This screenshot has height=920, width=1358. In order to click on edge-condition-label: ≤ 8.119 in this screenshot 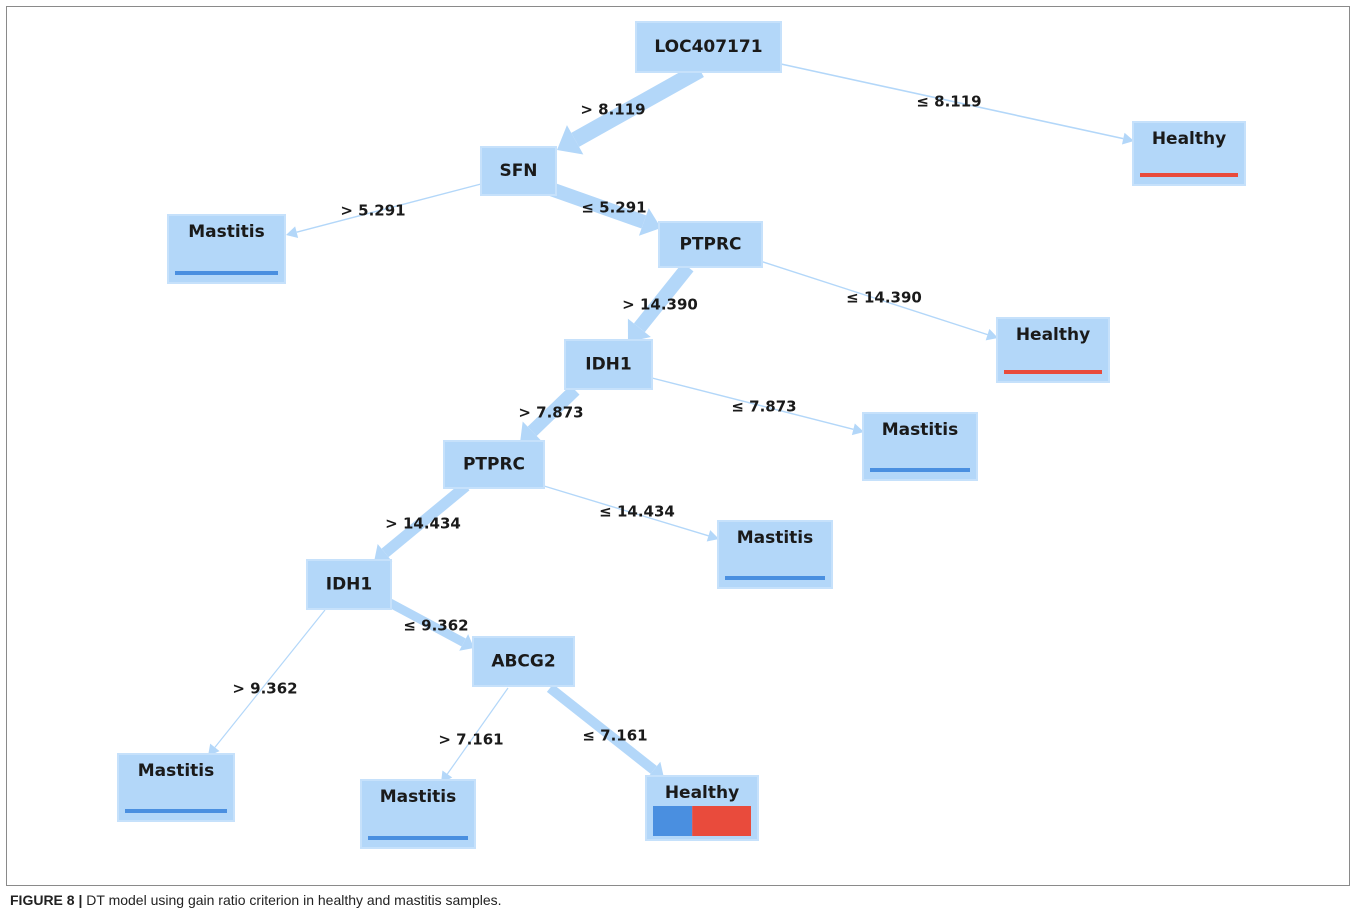, I will do `click(948, 102)`.